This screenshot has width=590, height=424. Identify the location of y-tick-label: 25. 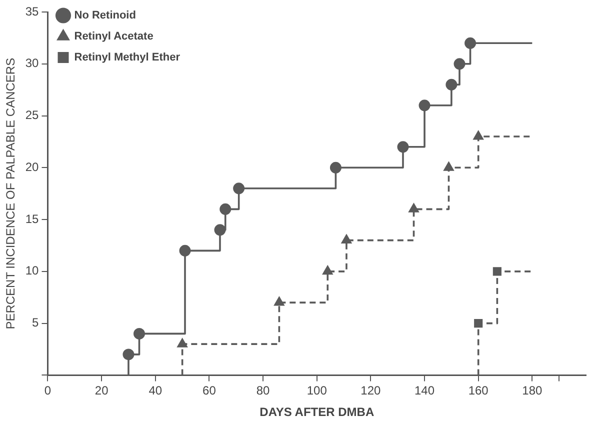
(32, 115).